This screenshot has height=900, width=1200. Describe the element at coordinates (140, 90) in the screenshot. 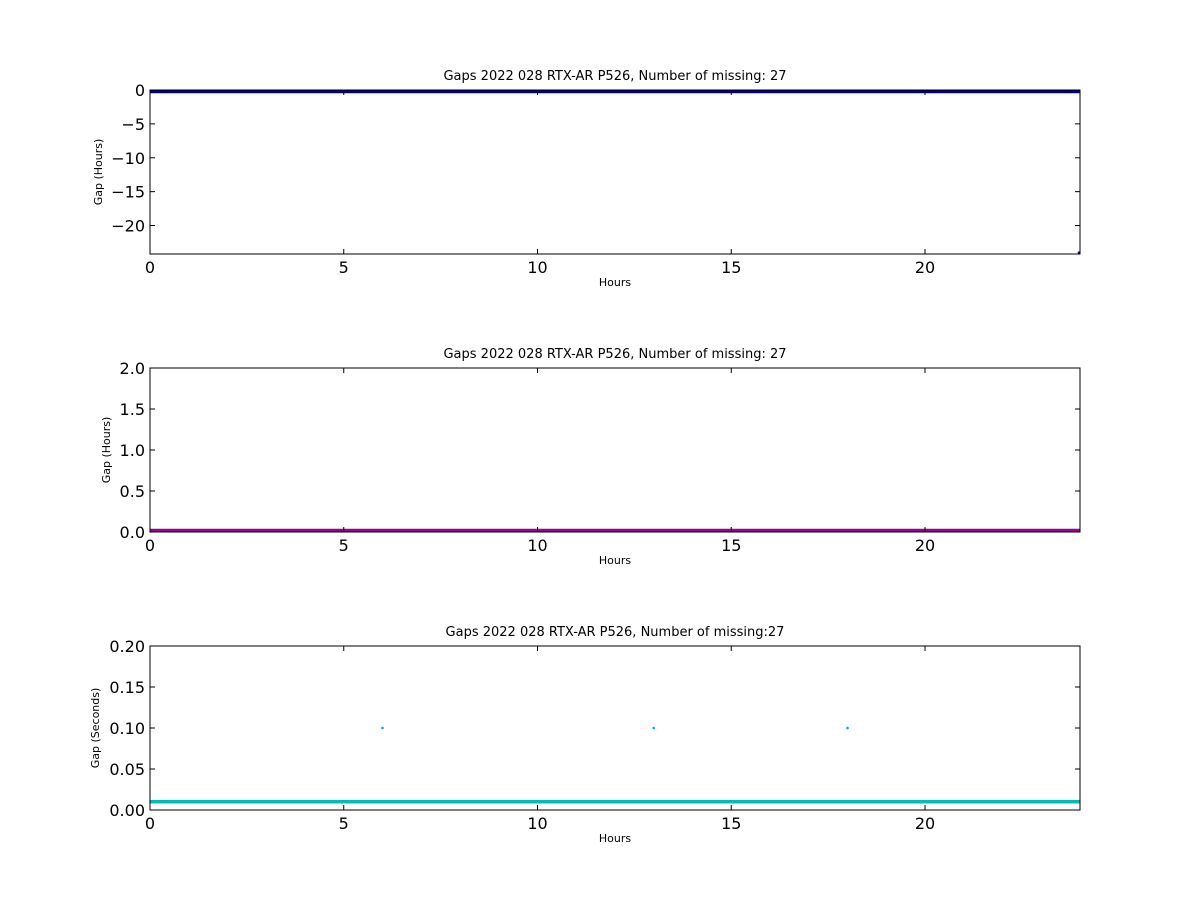

I see `y-tick-label: 0` at that location.